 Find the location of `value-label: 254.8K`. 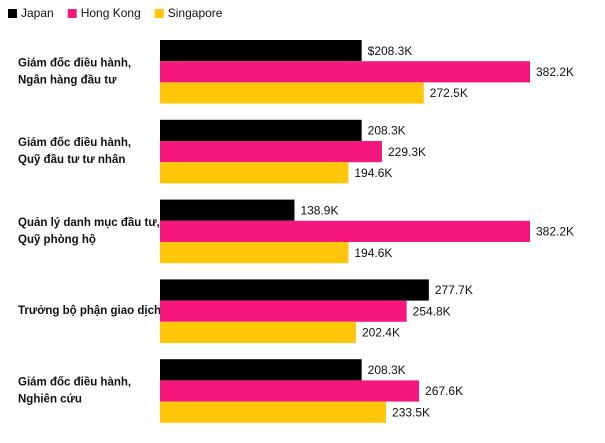

value-label: 254.8K is located at coordinates (432, 311).